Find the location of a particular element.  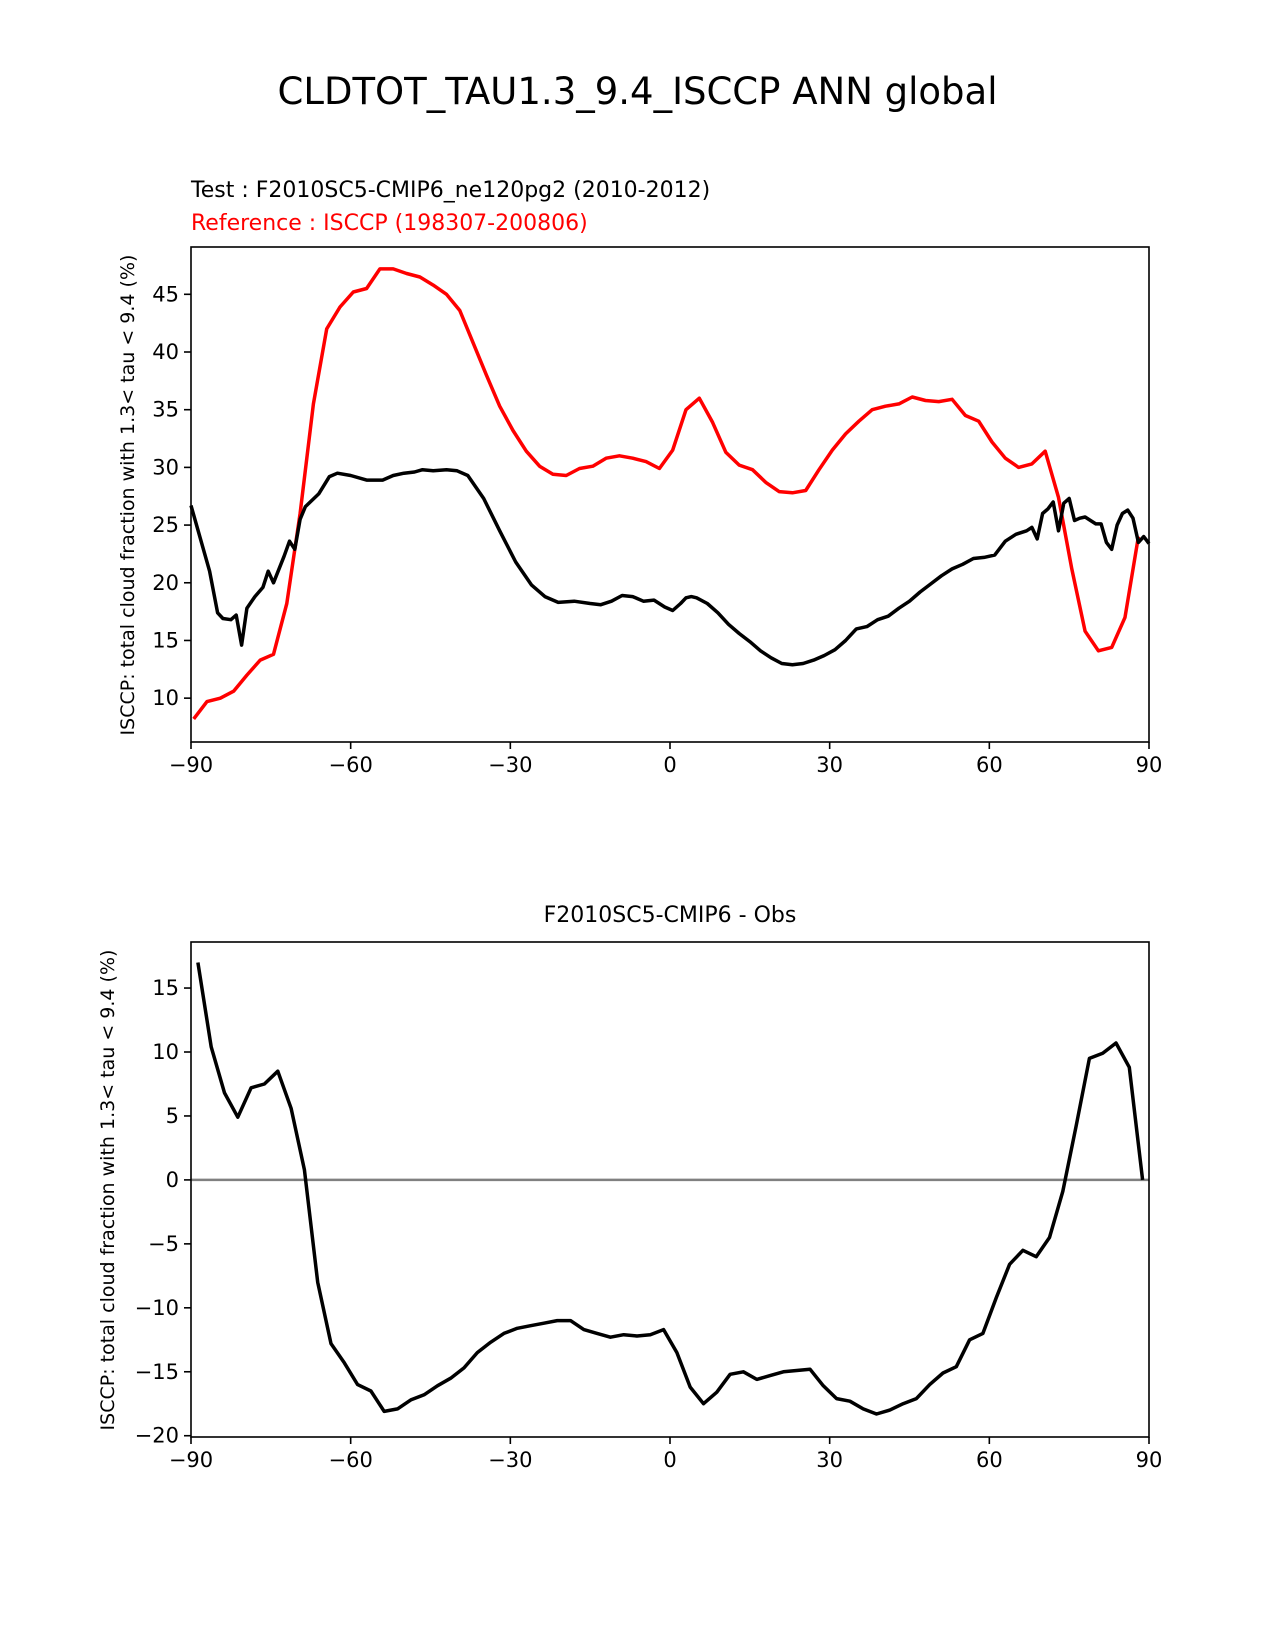

diff-y-tick-label: −5 is located at coordinates (163, 1244).